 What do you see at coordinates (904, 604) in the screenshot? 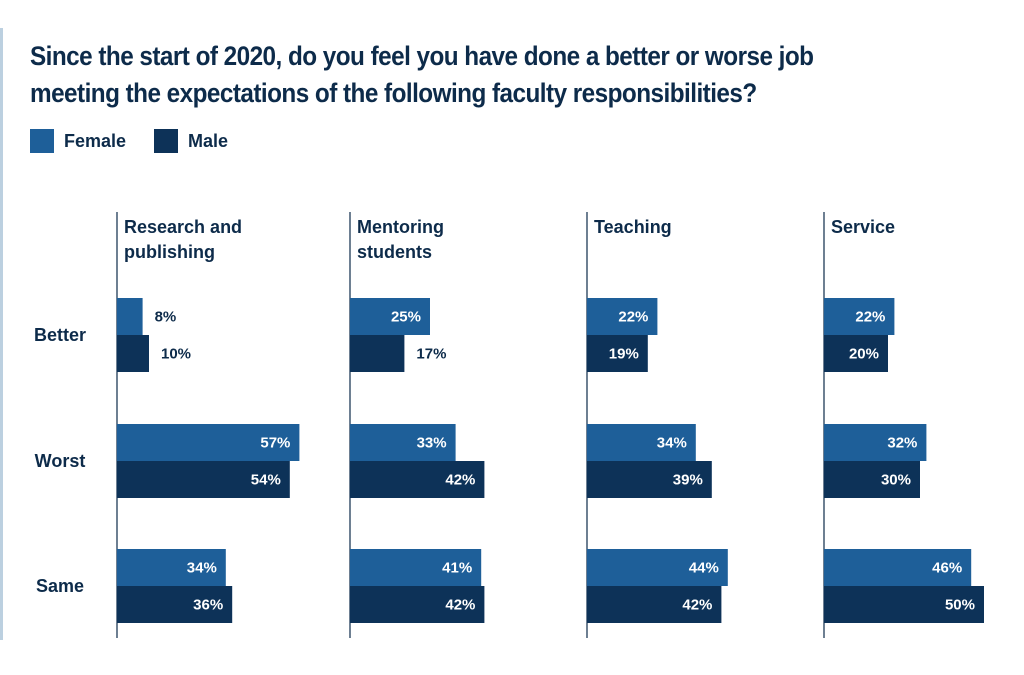
I see `bar-service-same-male` at bounding box center [904, 604].